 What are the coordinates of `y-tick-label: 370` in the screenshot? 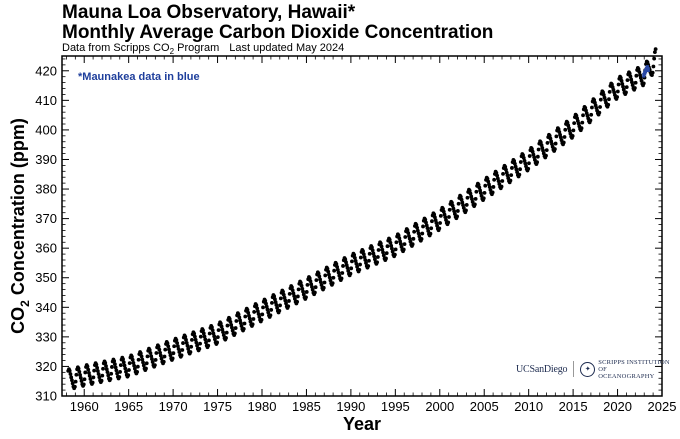 It's located at (46, 218).